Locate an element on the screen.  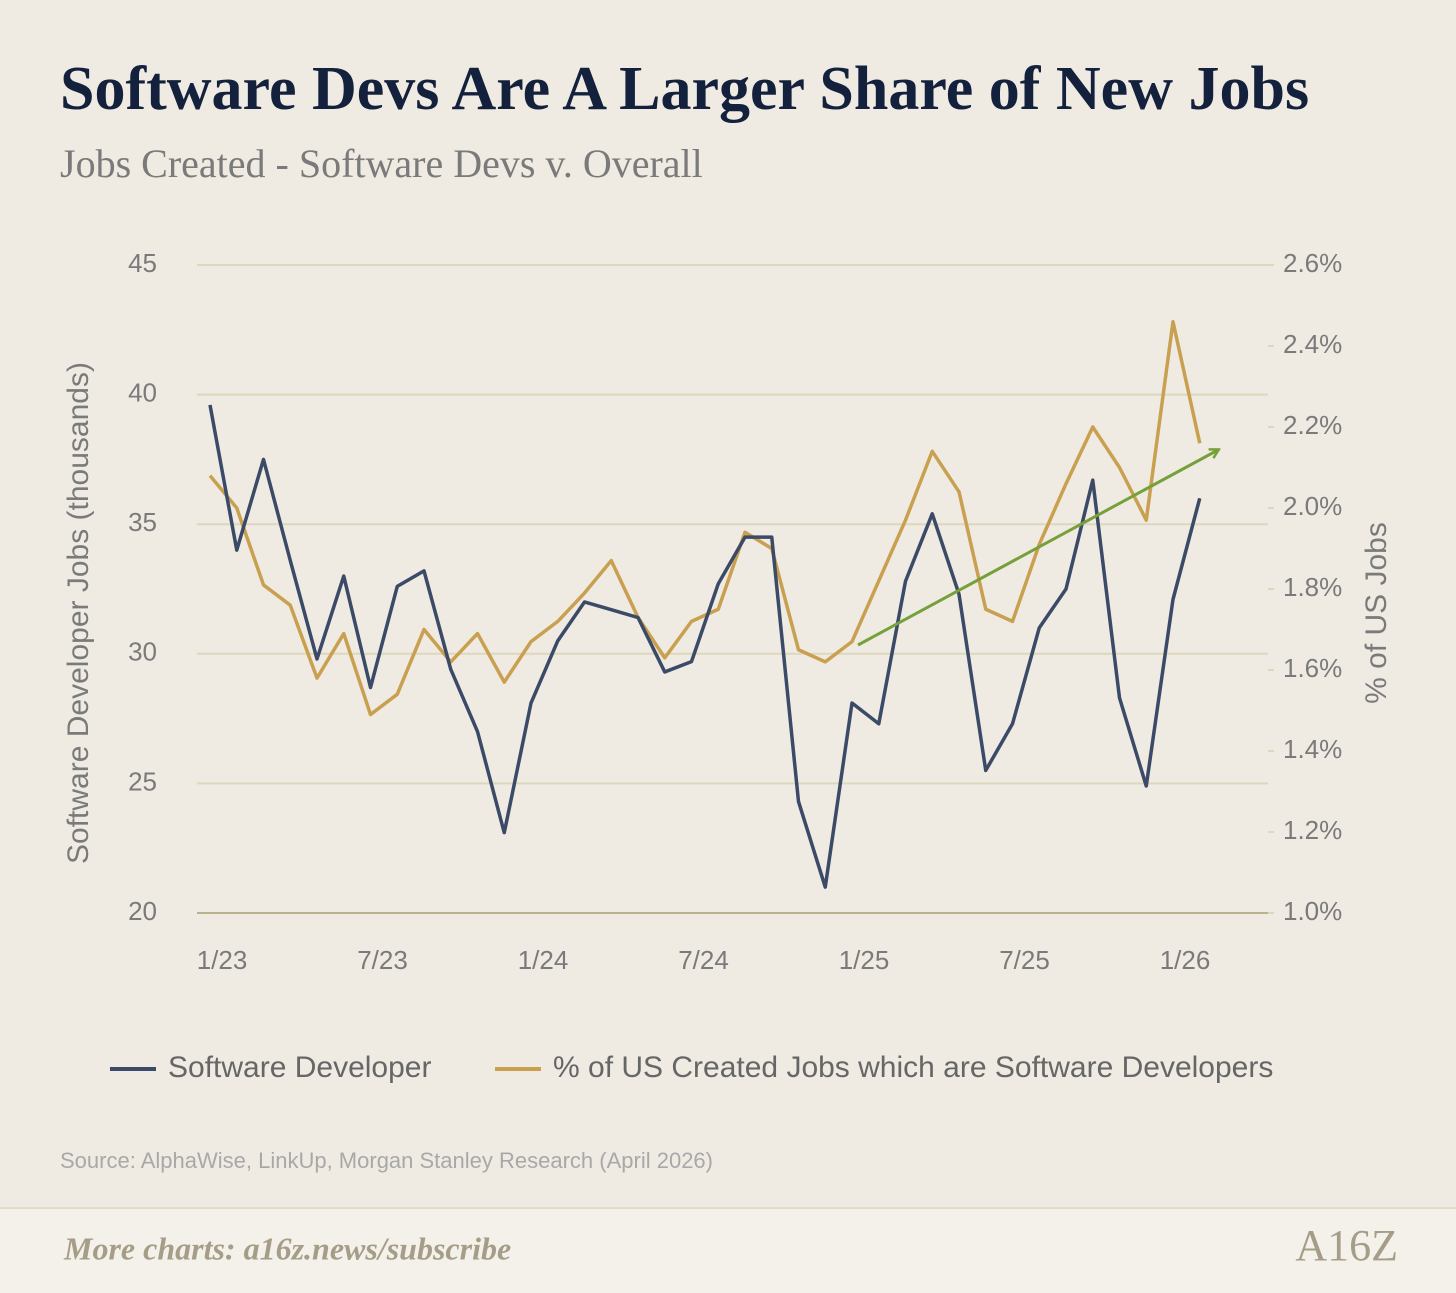
footer-band is located at coordinates (728, 1250).